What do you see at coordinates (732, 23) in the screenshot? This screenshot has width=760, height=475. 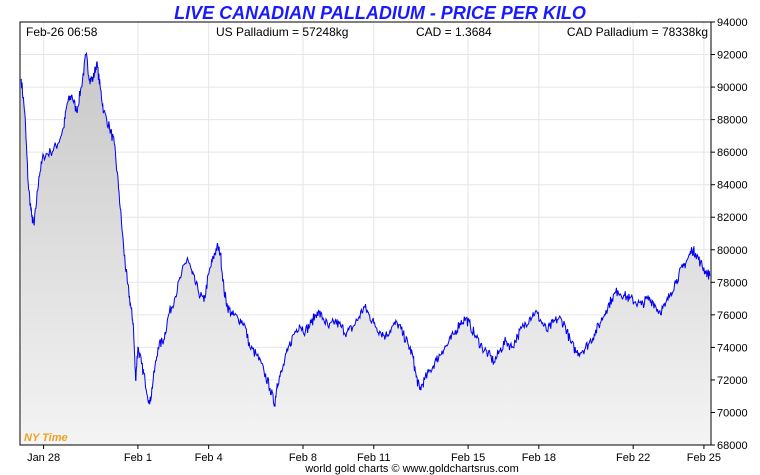 I see `y-tick-label: 94000` at bounding box center [732, 23].